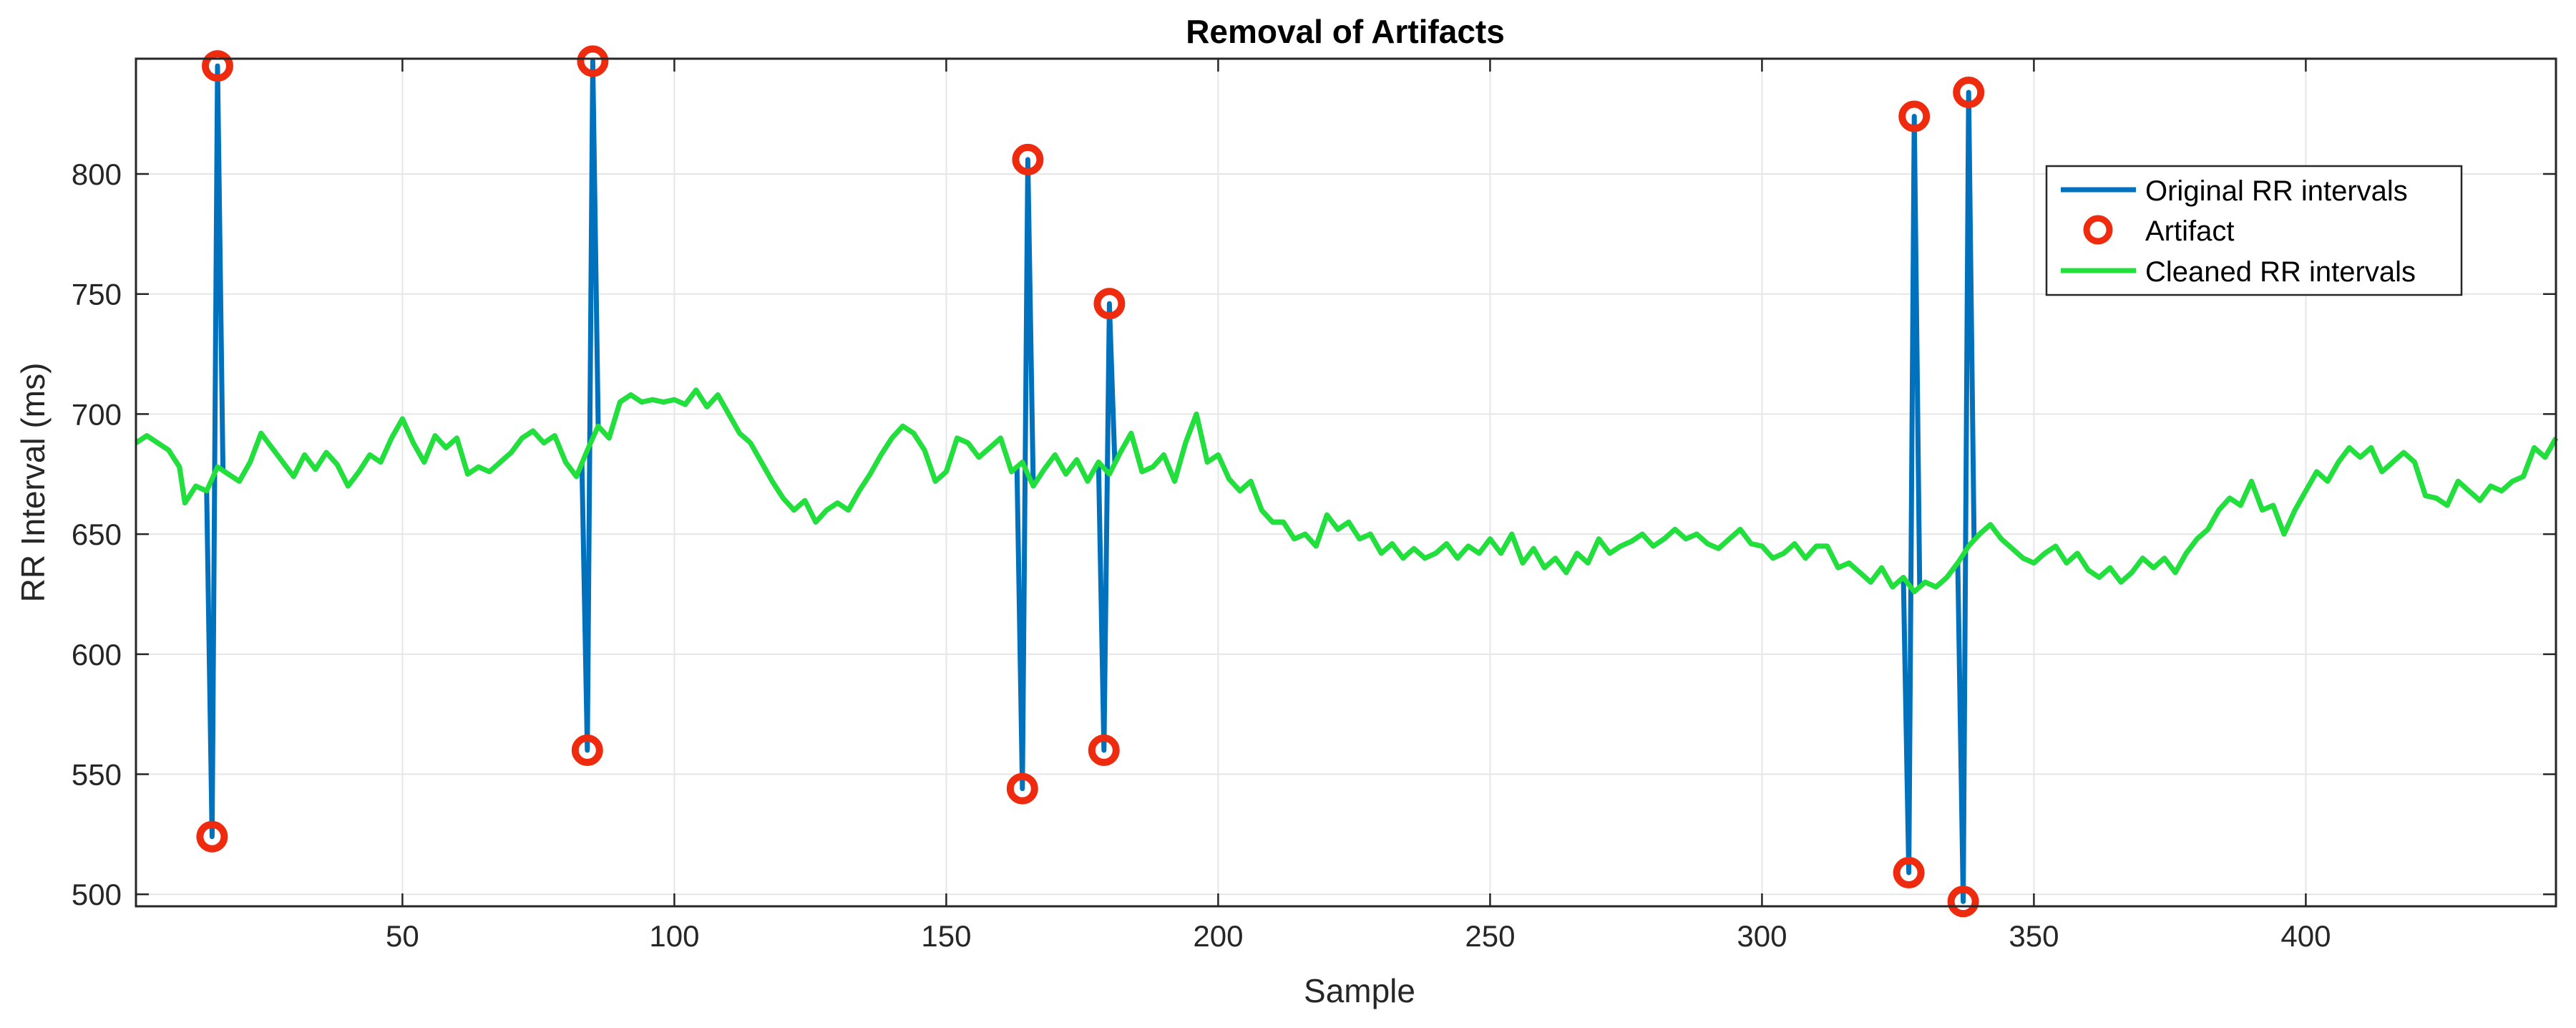 The width and height of the screenshot is (2576, 1028). What do you see at coordinates (97, 894) in the screenshot?
I see `y-tick-label: 500` at bounding box center [97, 894].